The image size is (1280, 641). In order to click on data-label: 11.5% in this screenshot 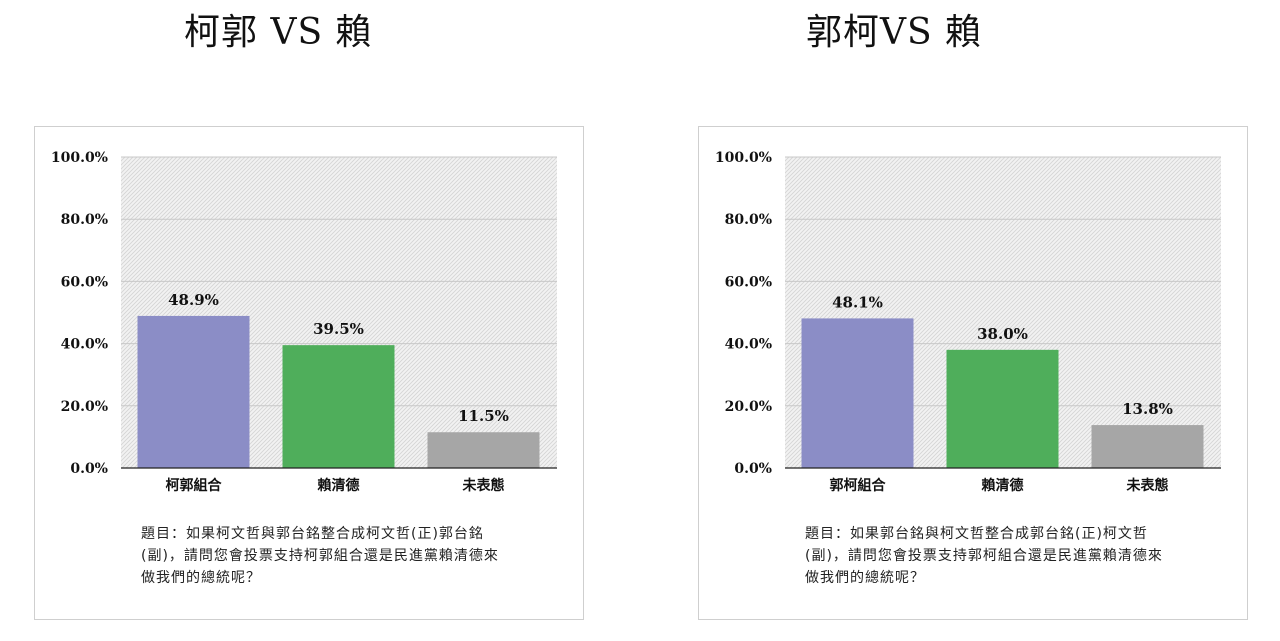, I will do `click(483, 416)`.